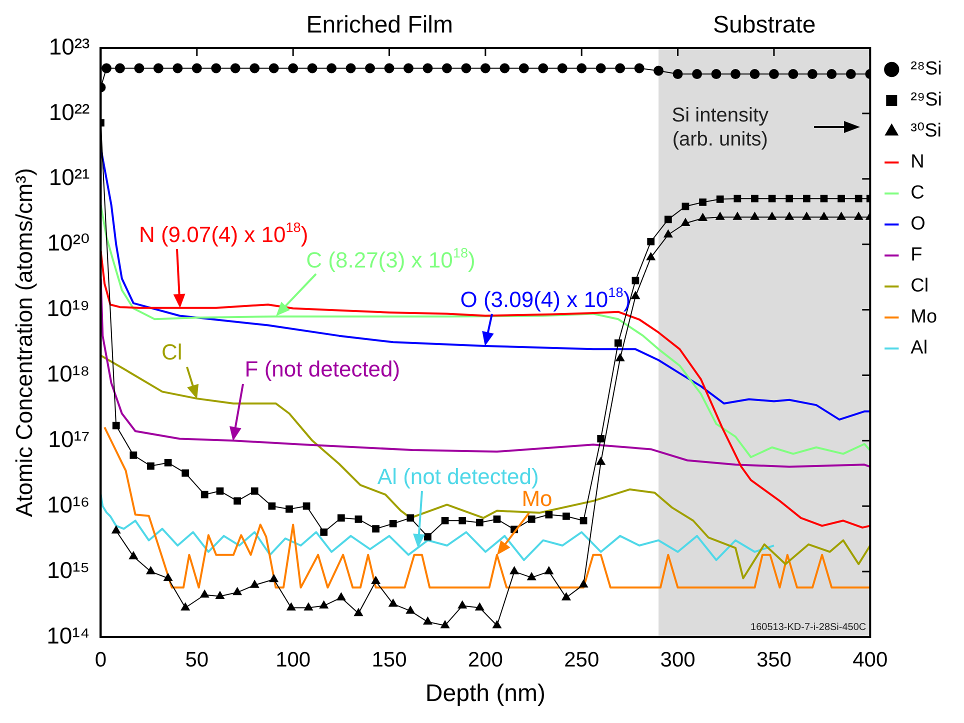 This screenshot has width=964, height=723. I want to click on band-label: Substrate, so click(764, 25).